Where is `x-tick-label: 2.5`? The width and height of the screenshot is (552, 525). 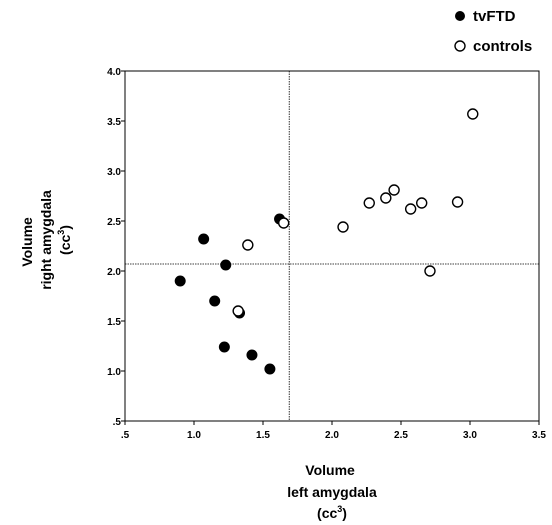
x-tick-label: 2.5 is located at coordinates (401, 435).